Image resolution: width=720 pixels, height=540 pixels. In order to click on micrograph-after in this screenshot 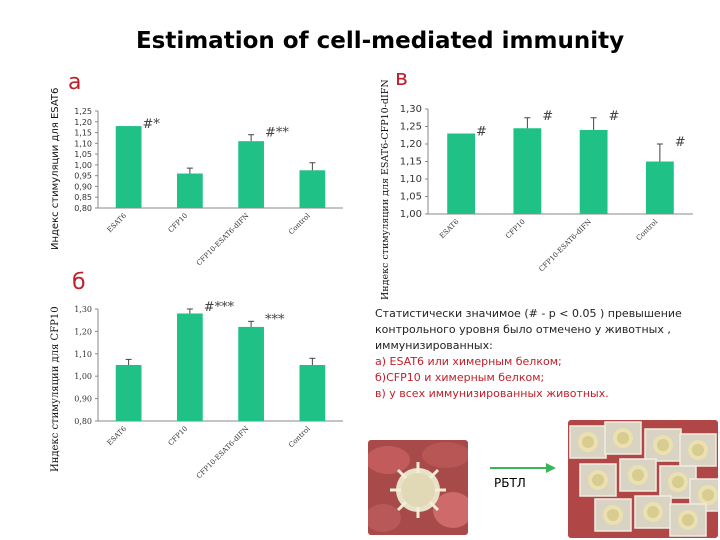, I will do `click(643, 479)`.